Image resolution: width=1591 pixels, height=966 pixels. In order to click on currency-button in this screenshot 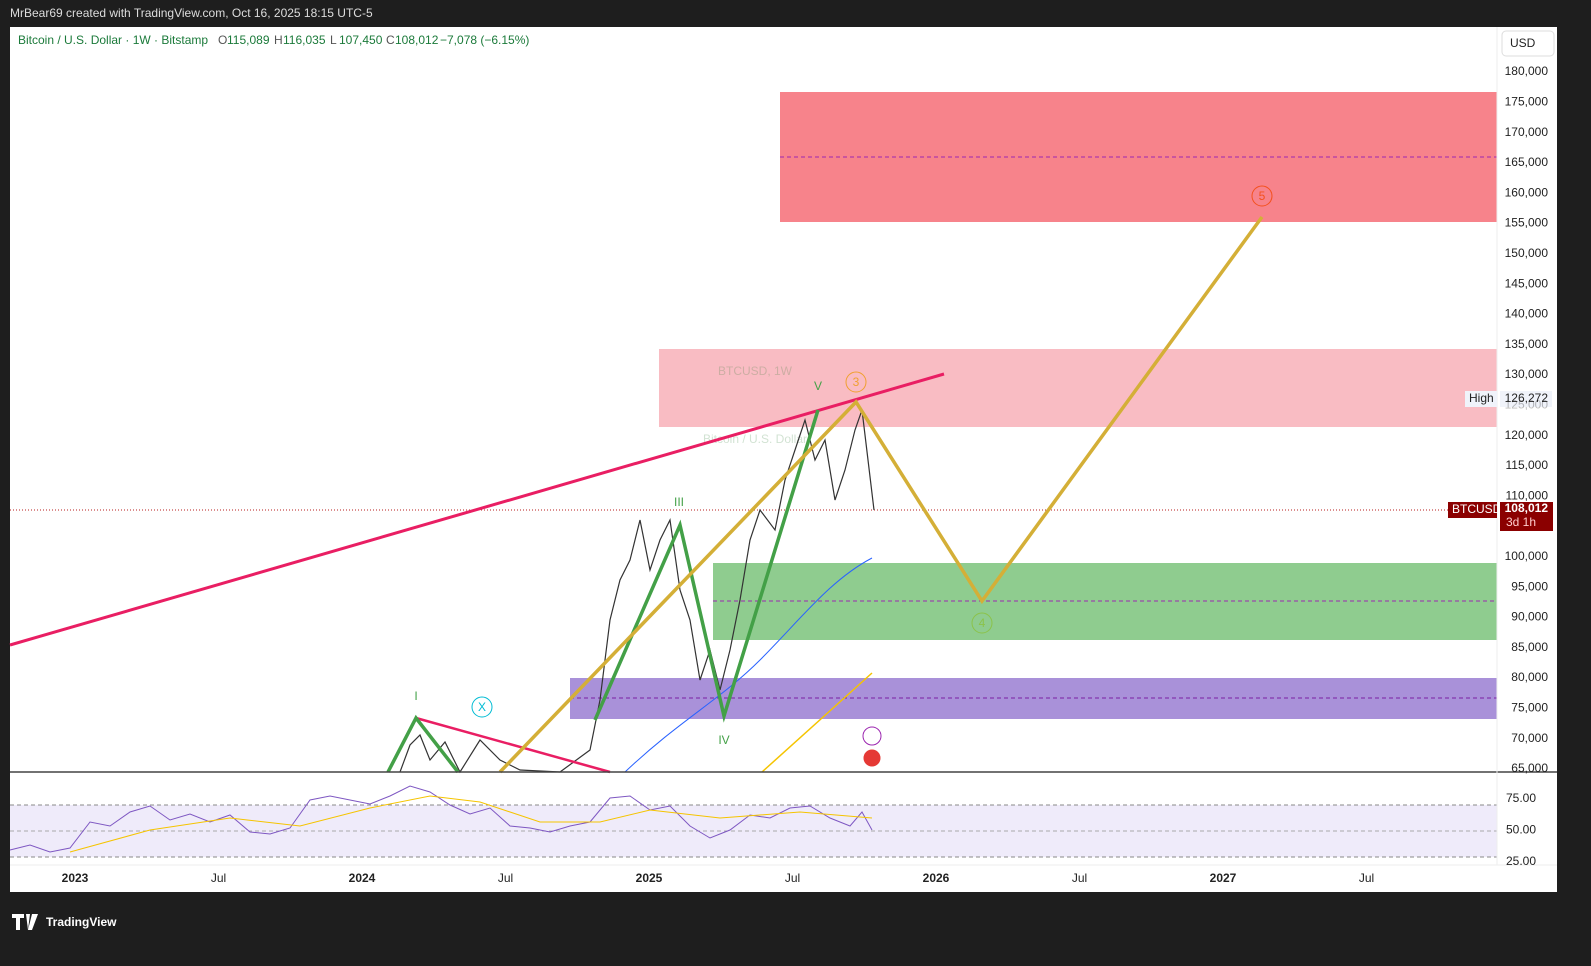, I will do `click(1528, 43)`.